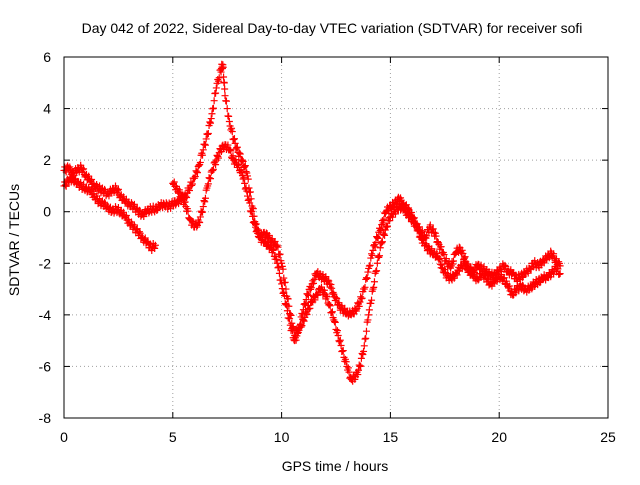 The width and height of the screenshot is (640, 485). Describe the element at coordinates (335, 466) in the screenshot. I see `x-axis-label: GPS time / hours` at that location.